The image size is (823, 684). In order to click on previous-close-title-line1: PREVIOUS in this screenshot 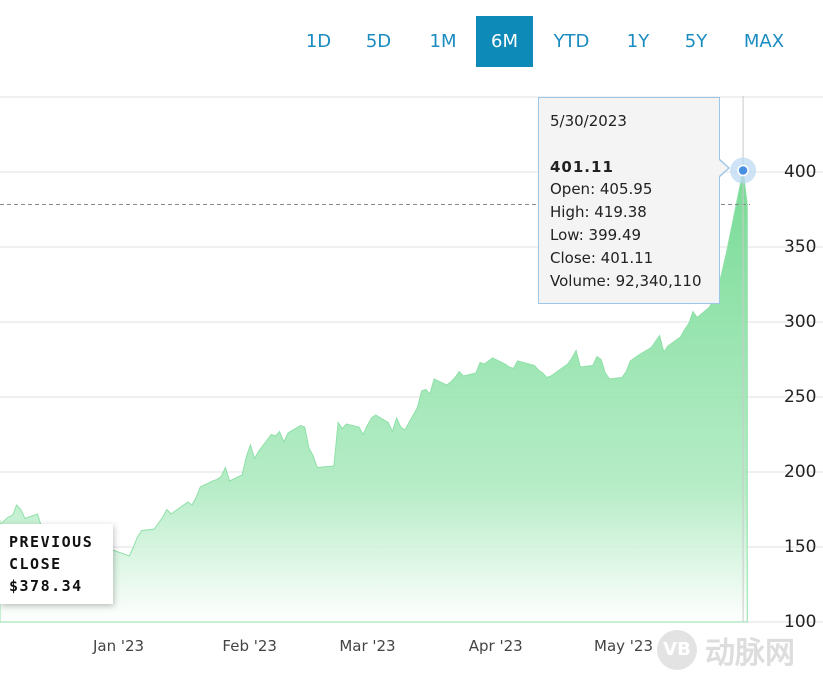, I will do `click(51, 542)`.